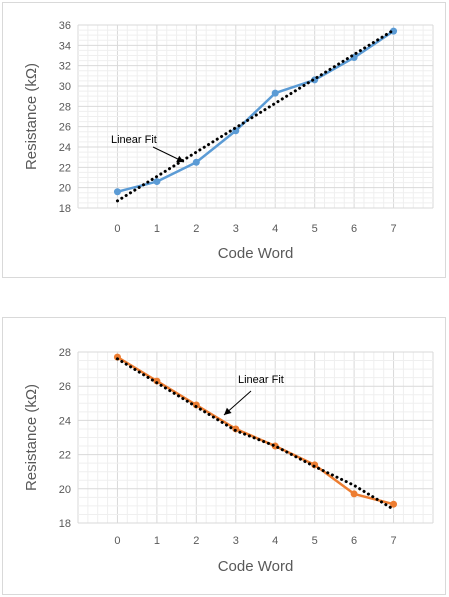 The image size is (449, 597). I want to click on y-tick-label: 30, so click(65, 87).